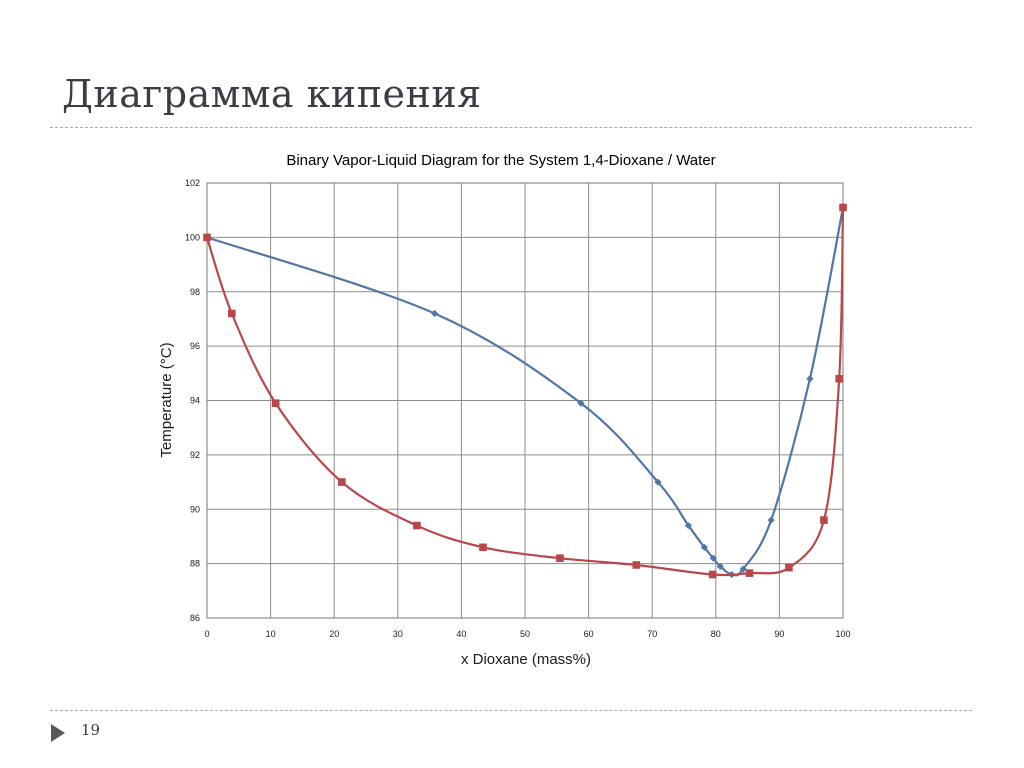 This screenshot has height=768, width=1024. Describe the element at coordinates (195, 346) in the screenshot. I see `y-tick-label: 96` at that location.